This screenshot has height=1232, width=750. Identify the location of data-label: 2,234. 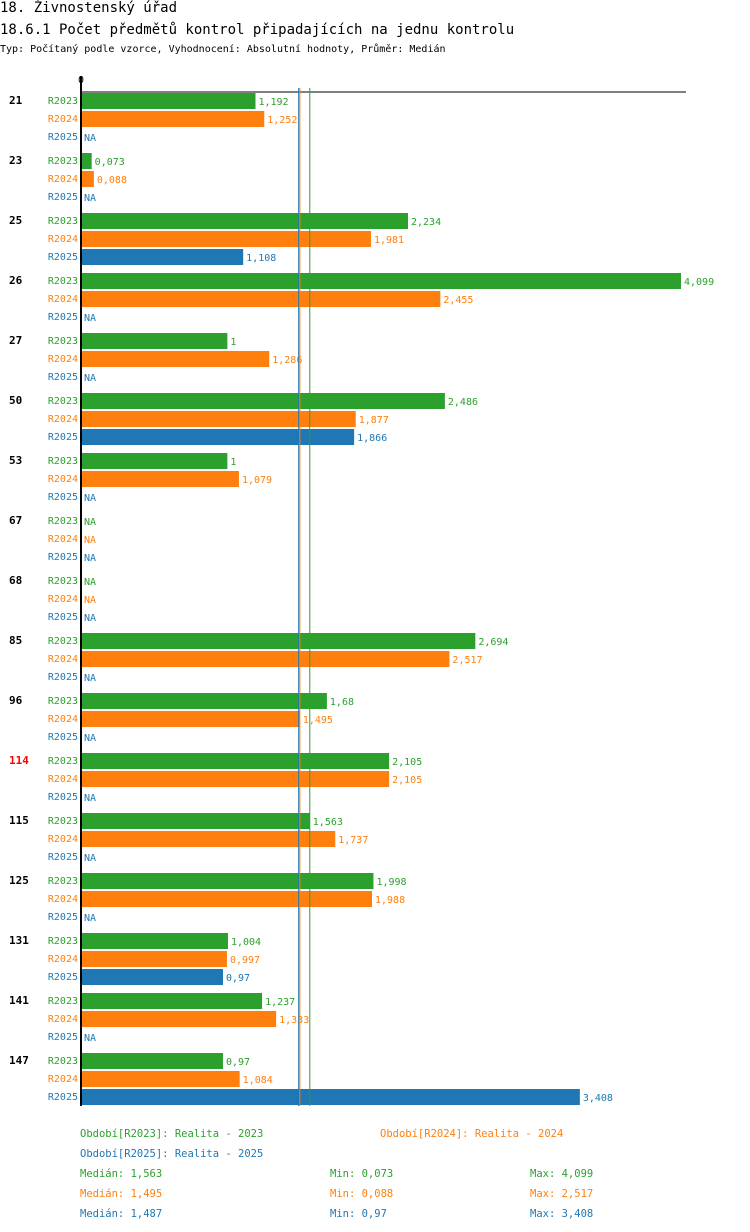
(426, 222).